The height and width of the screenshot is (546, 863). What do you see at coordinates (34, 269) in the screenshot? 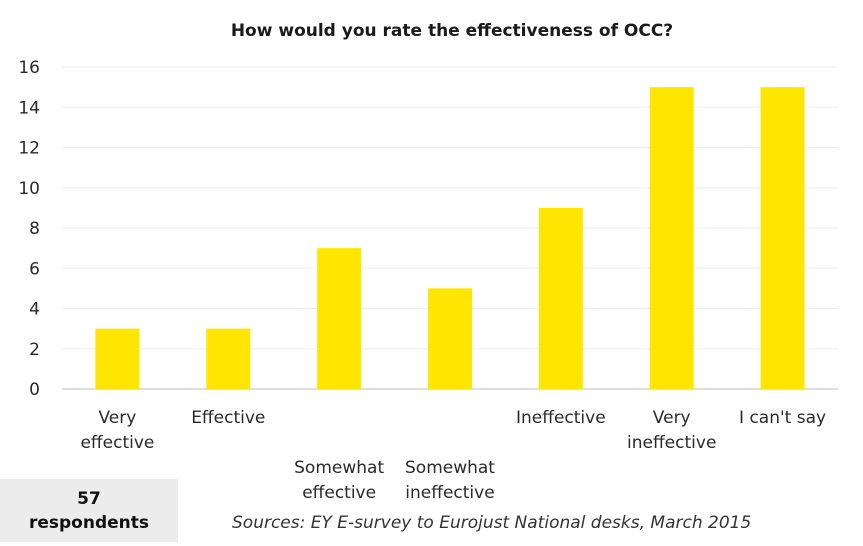
I see `y-tick-label: 6` at bounding box center [34, 269].